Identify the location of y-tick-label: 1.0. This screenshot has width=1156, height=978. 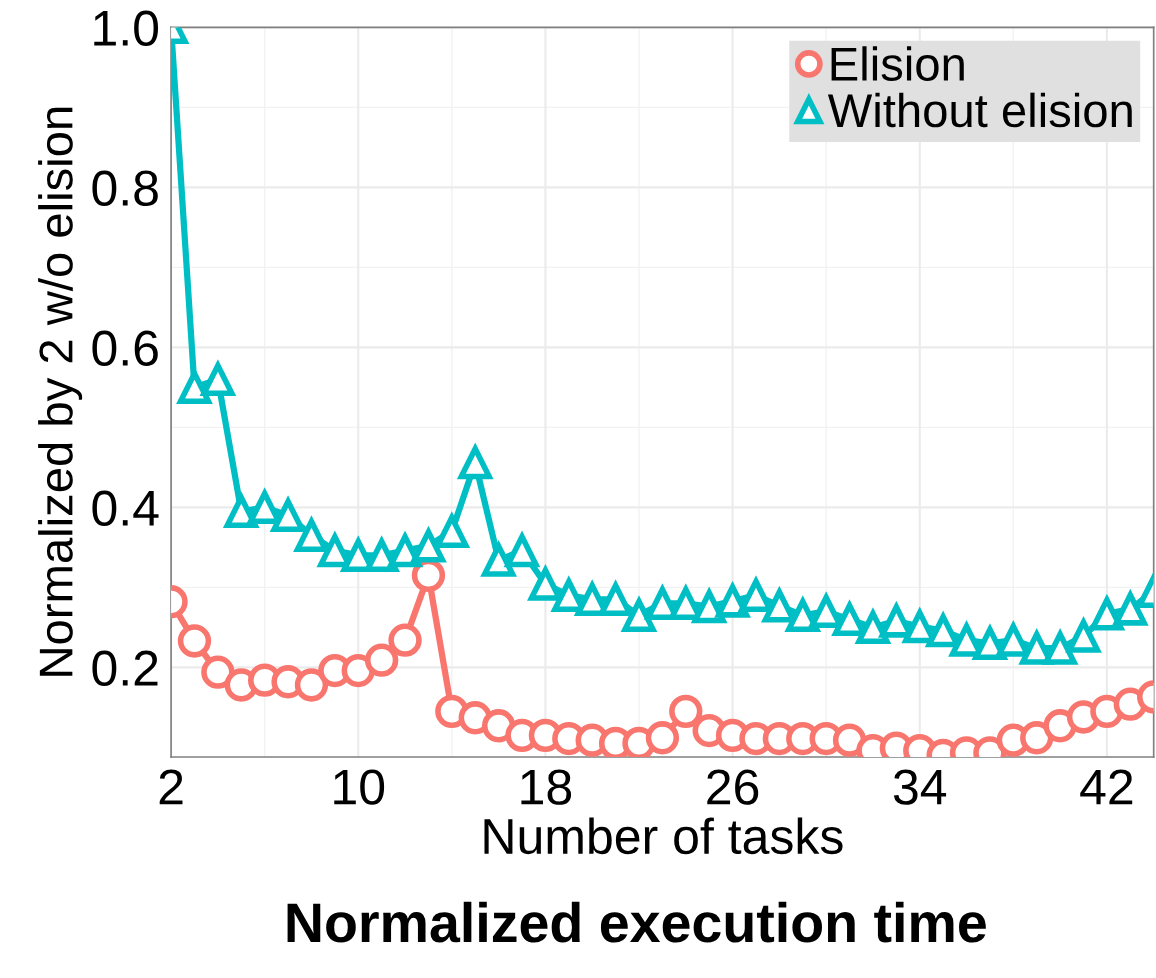
(126, 28).